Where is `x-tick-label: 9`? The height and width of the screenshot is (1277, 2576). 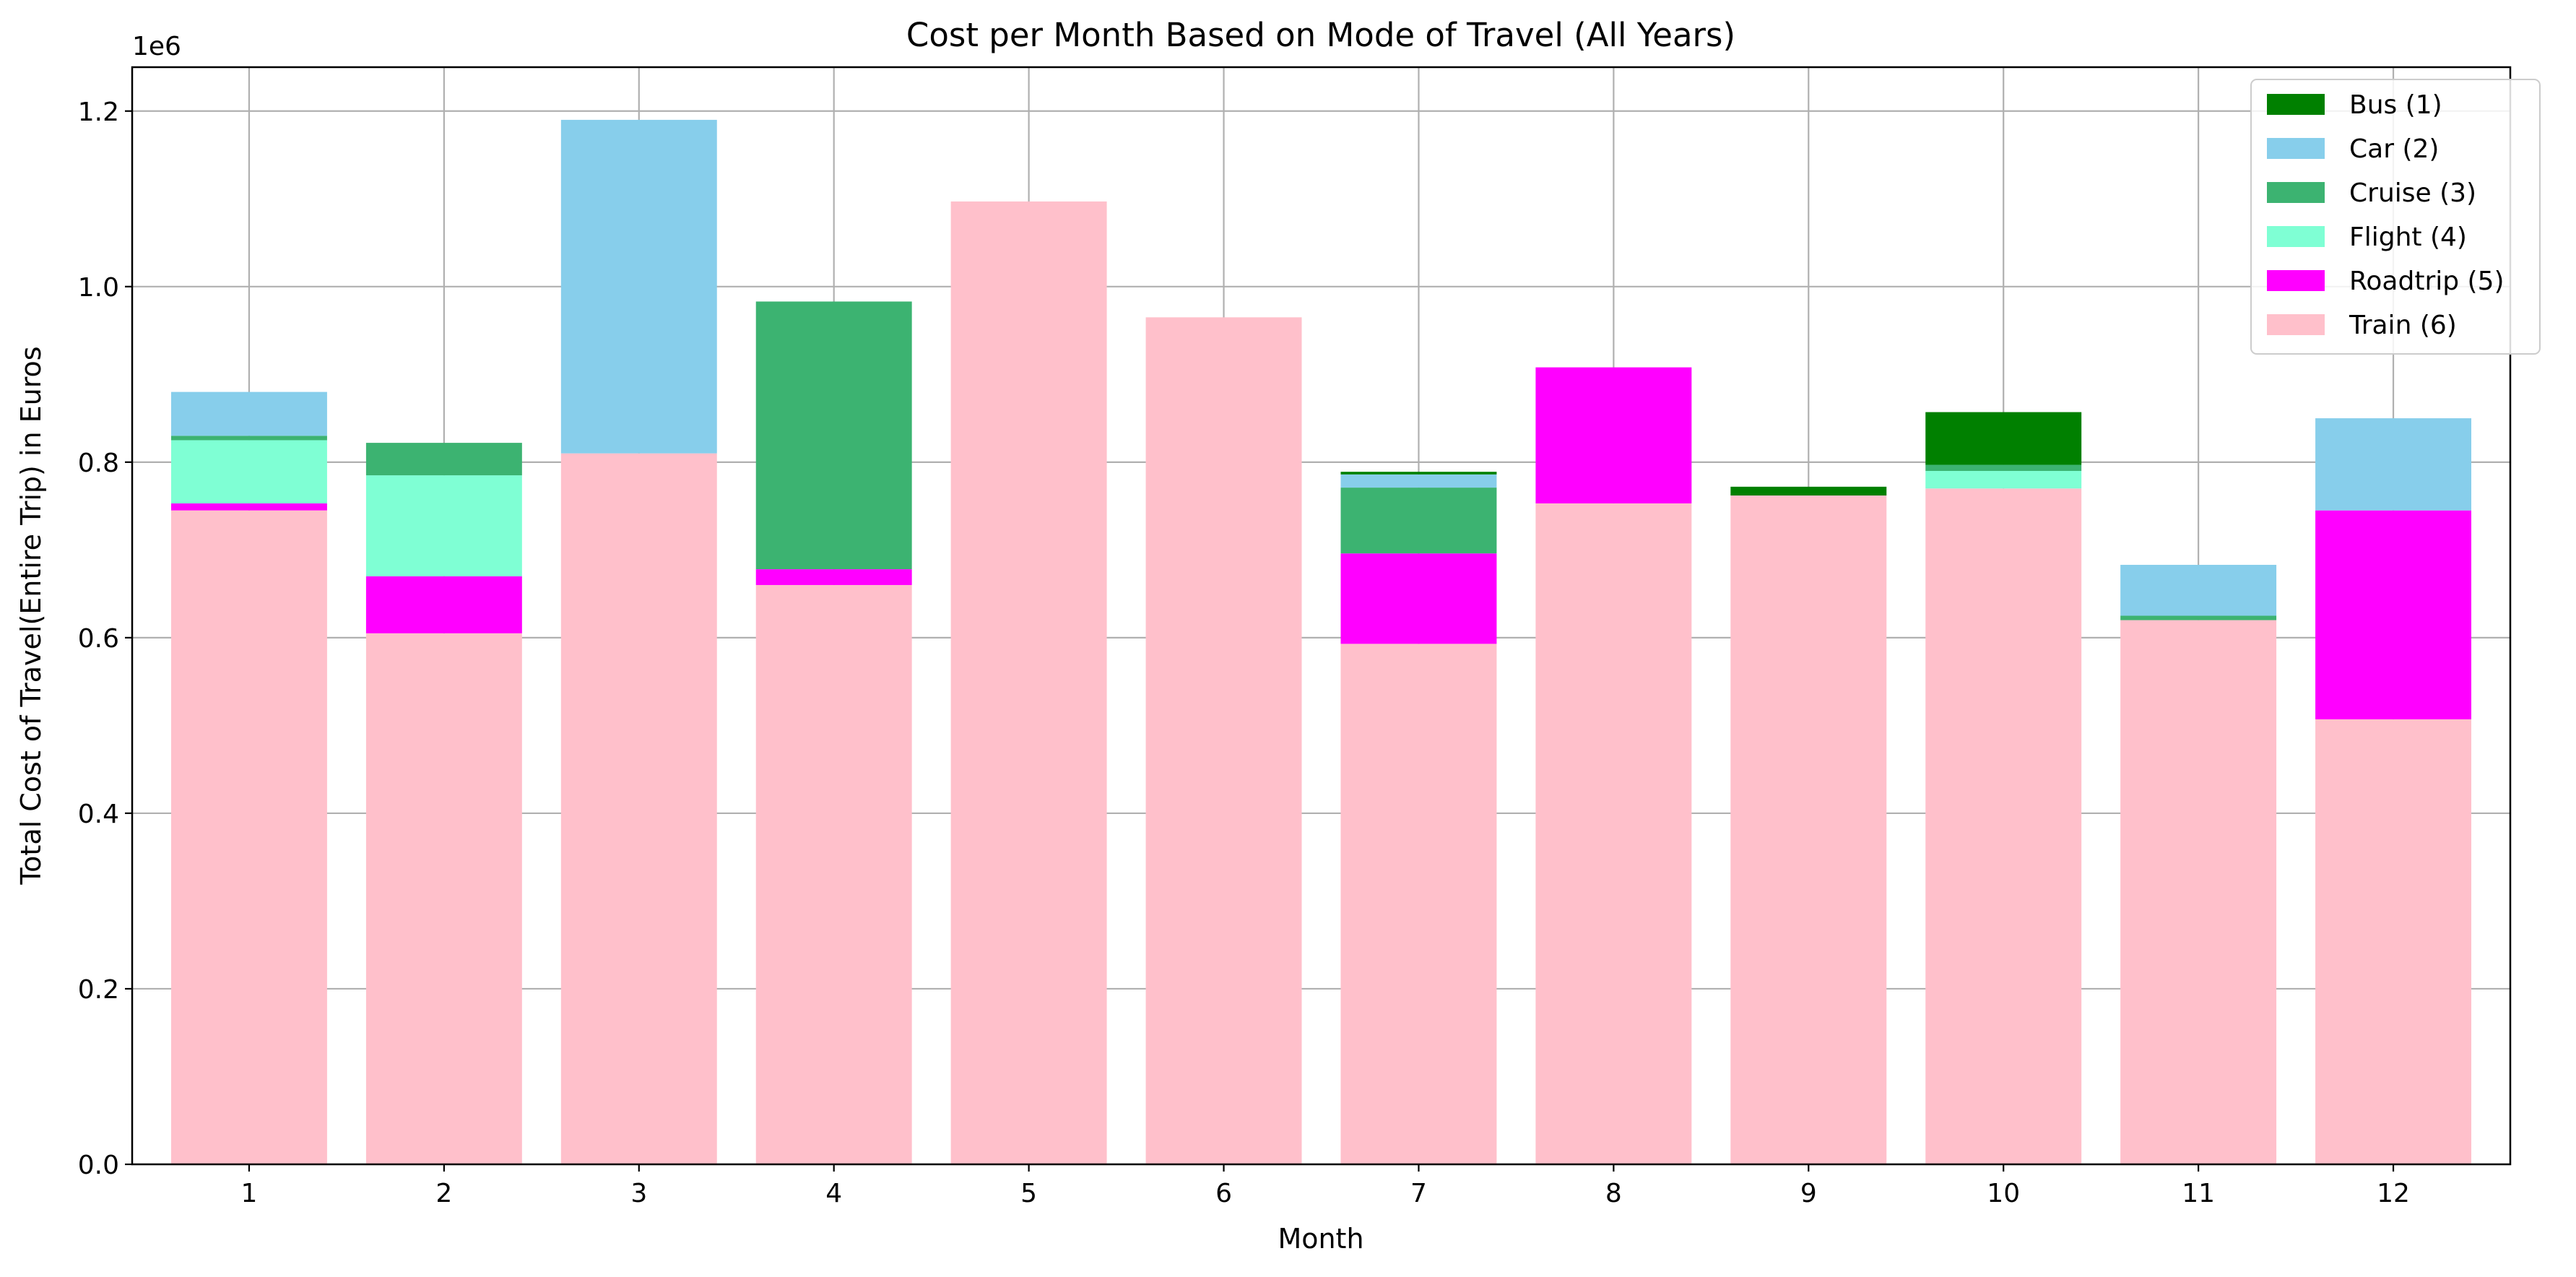
x-tick-label: 9 is located at coordinates (1808, 1193).